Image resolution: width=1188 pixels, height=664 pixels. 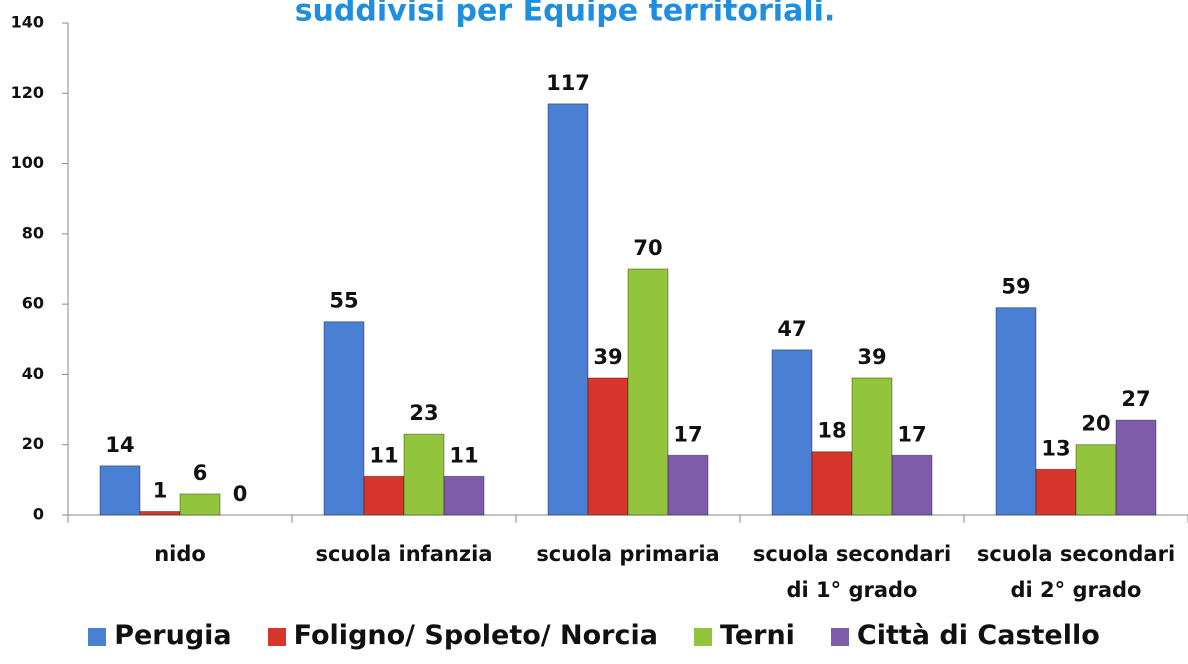 I want to click on data-label: 117, so click(x=568, y=83).